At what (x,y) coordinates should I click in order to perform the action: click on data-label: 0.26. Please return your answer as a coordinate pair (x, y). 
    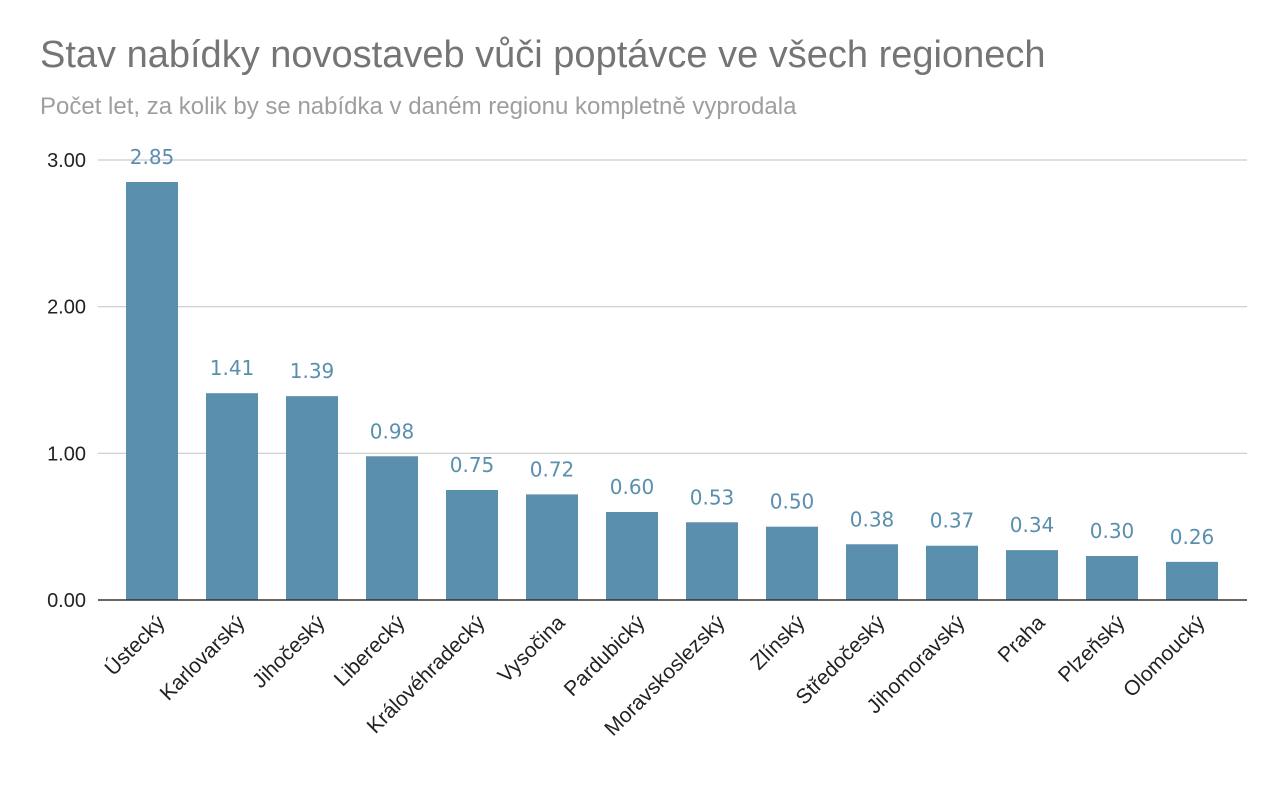
    Looking at the image, I should click on (1192, 537).